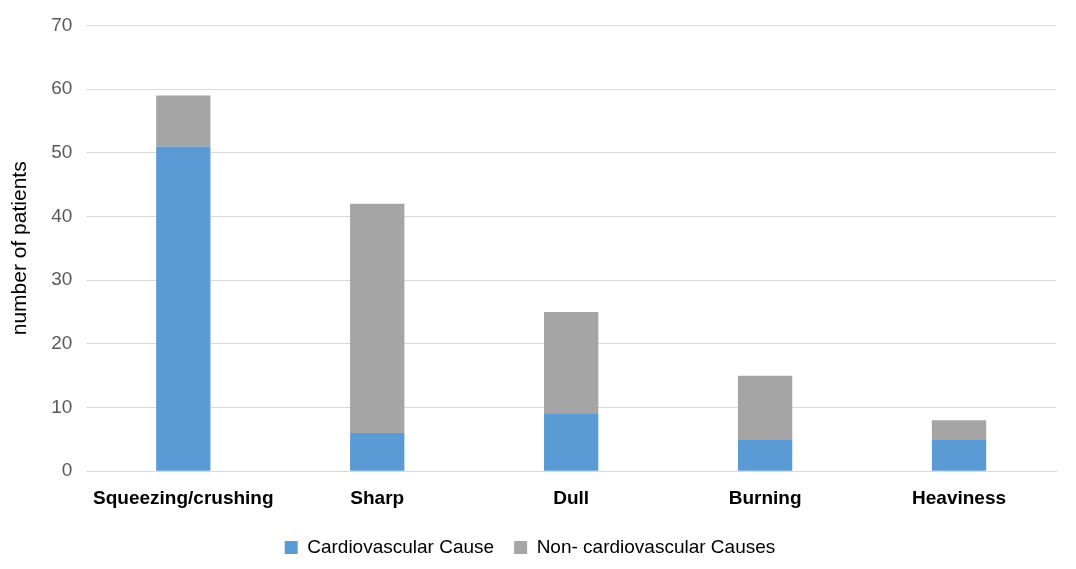 The width and height of the screenshot is (1076, 569). What do you see at coordinates (62, 88) in the screenshot?
I see `y-tick-label: 60` at bounding box center [62, 88].